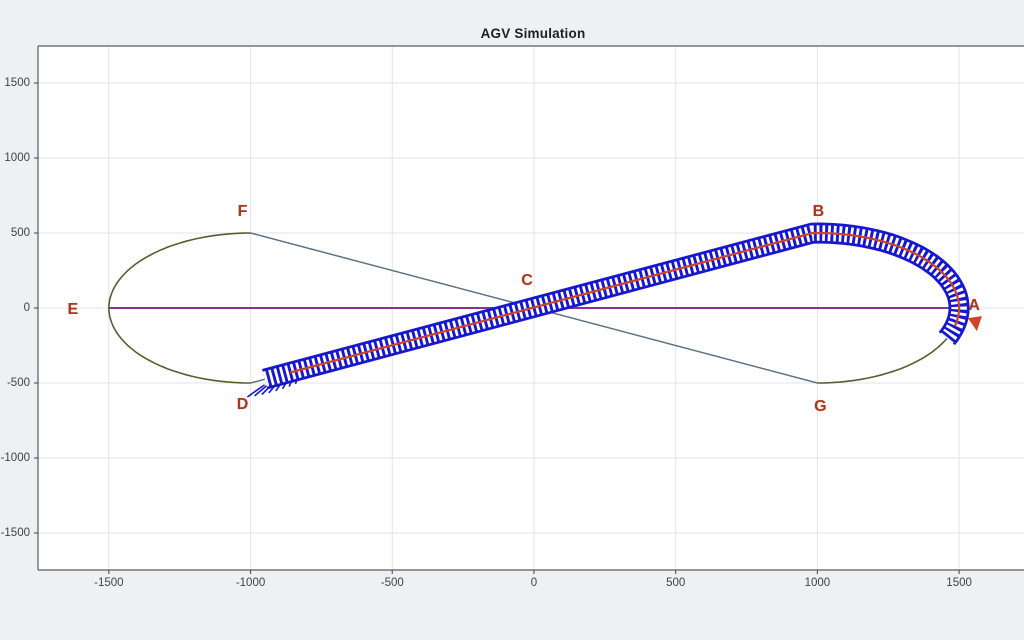  Describe the element at coordinates (676, 583) in the screenshot. I see `x-tick-label: 500` at that location.